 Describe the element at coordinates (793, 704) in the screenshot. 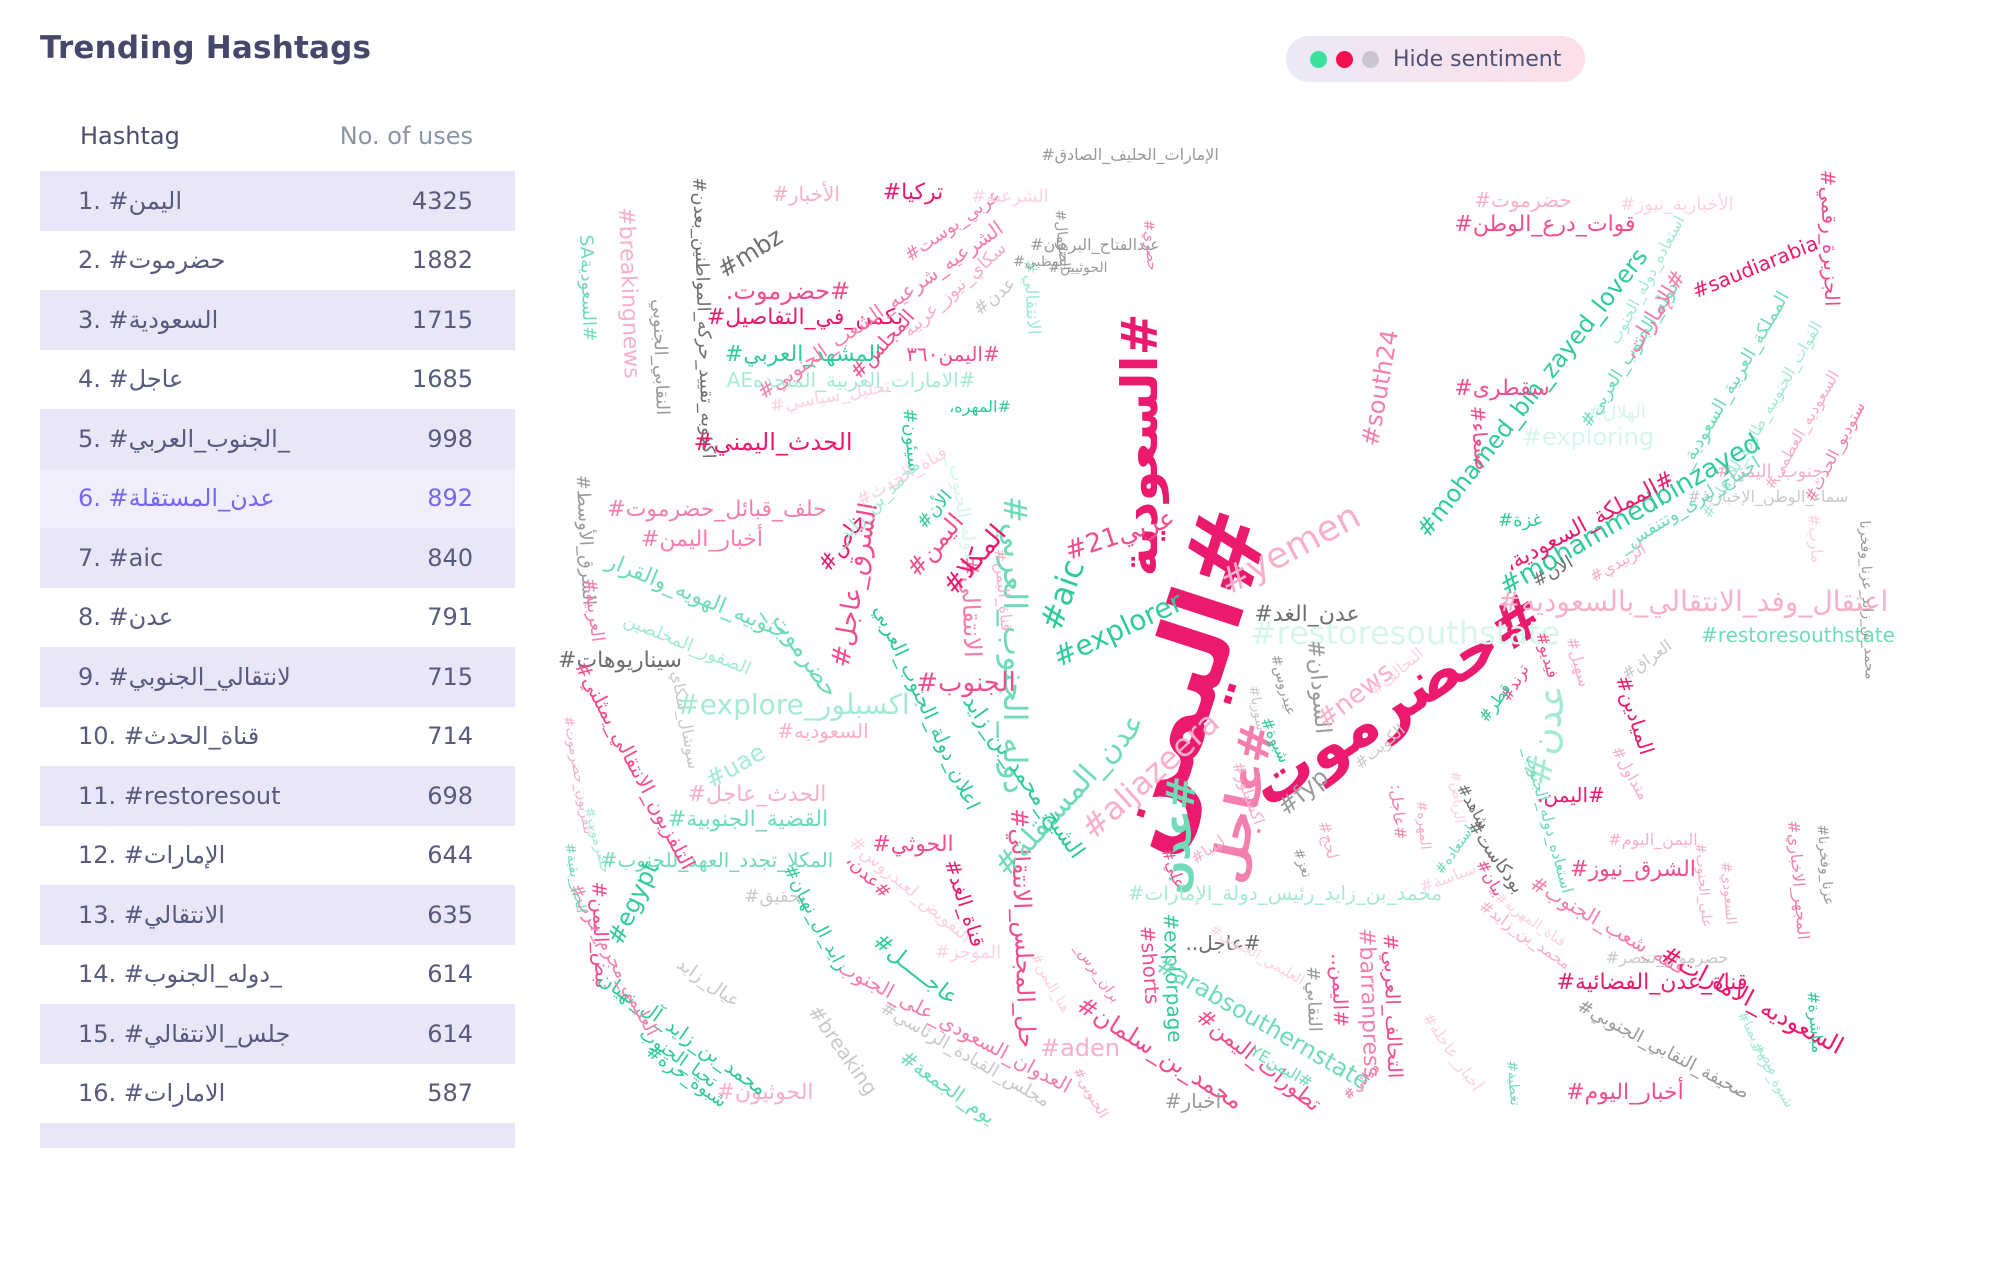

I see `cloud-word: اكسبلور_explore#` at that location.